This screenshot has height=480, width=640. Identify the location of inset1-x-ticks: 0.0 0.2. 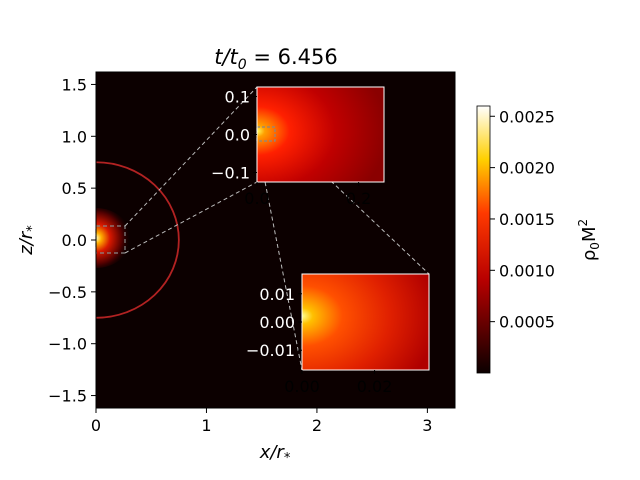
(307, 195).